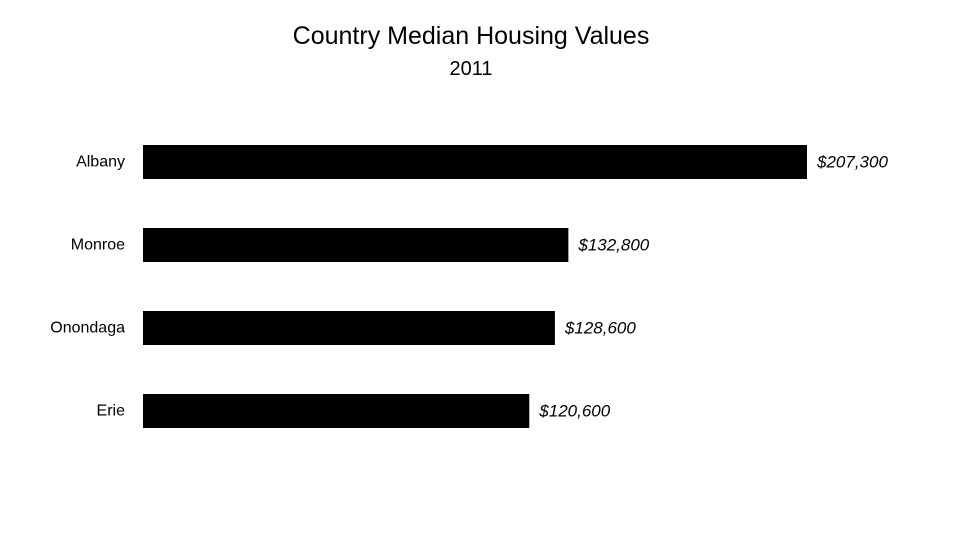 The image size is (980, 549). Describe the element at coordinates (852, 162) in the screenshot. I see `value-label: $207,300` at that location.